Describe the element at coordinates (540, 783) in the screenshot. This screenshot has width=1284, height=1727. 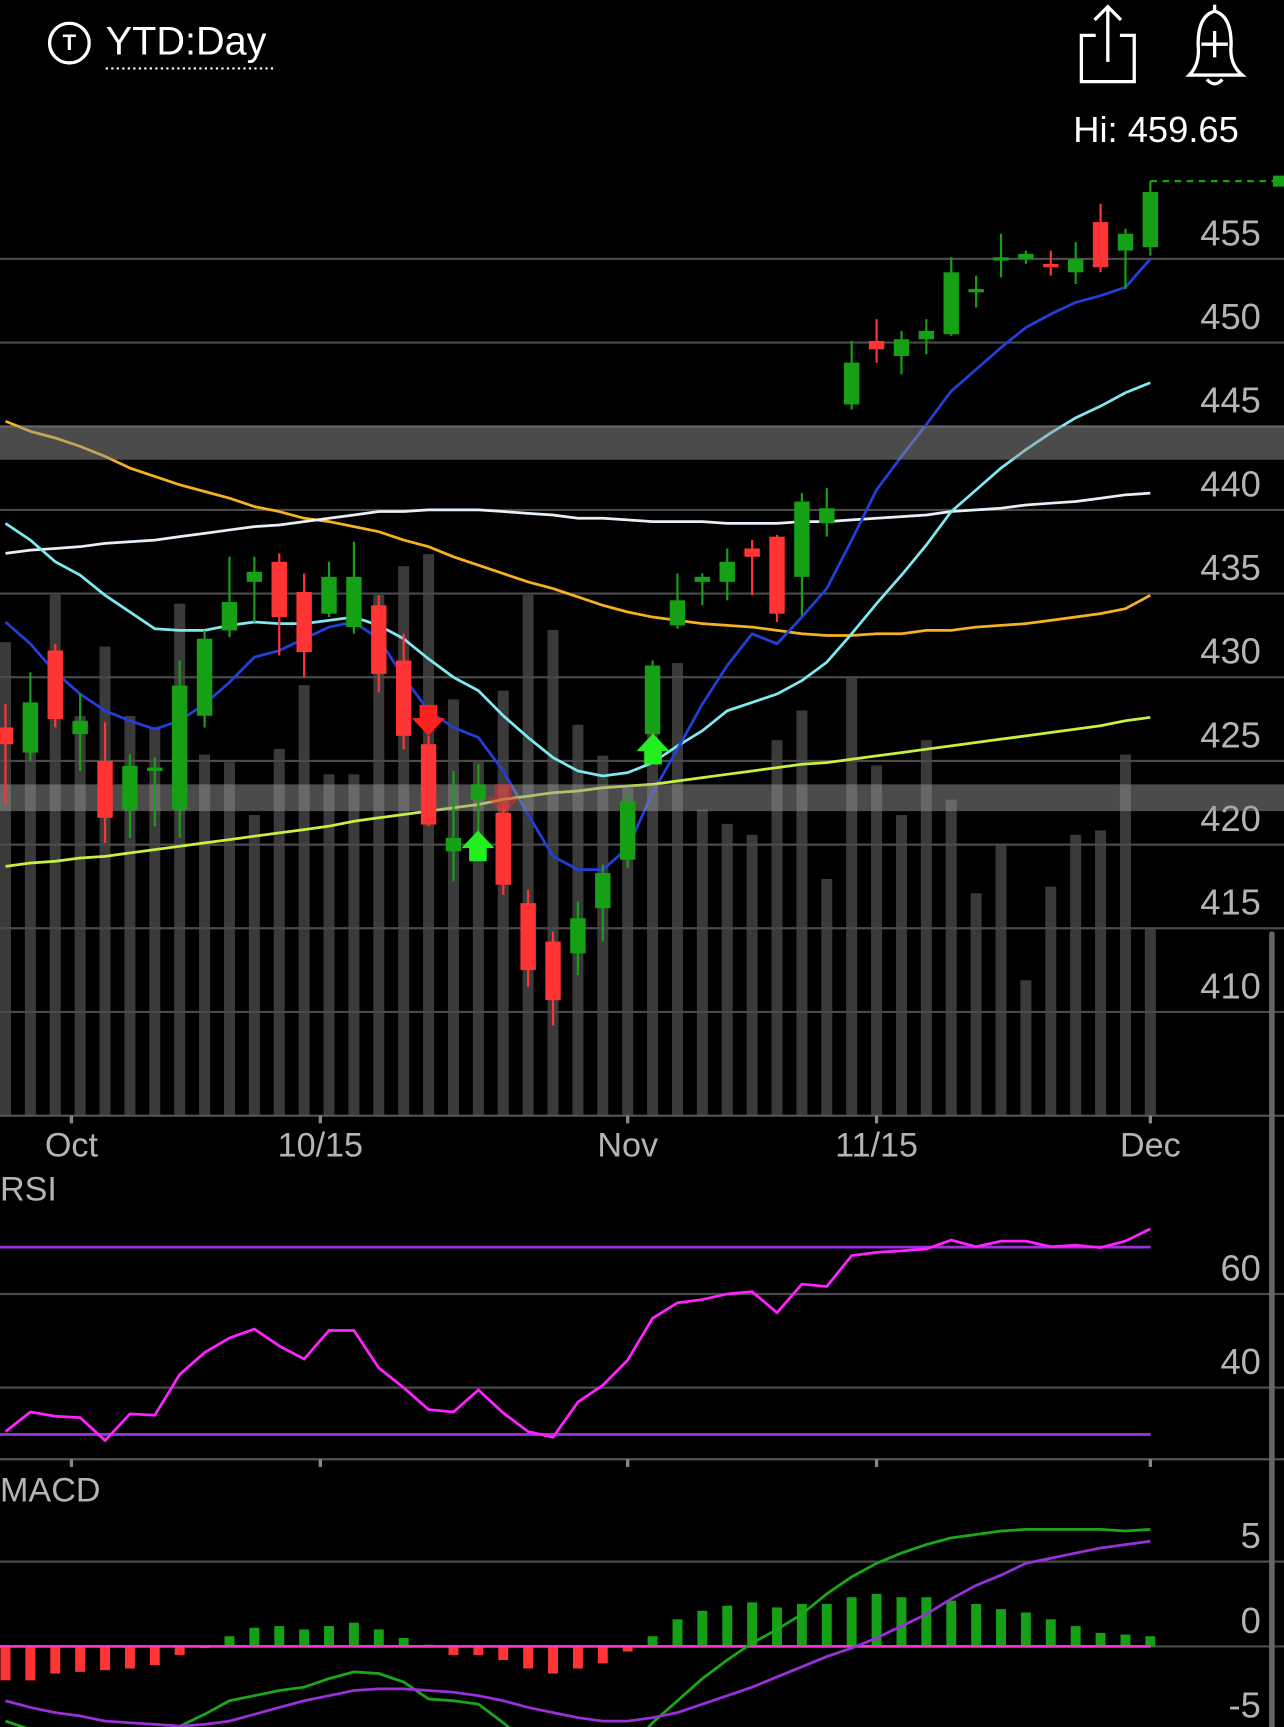
I see `signal-arrows` at that location.